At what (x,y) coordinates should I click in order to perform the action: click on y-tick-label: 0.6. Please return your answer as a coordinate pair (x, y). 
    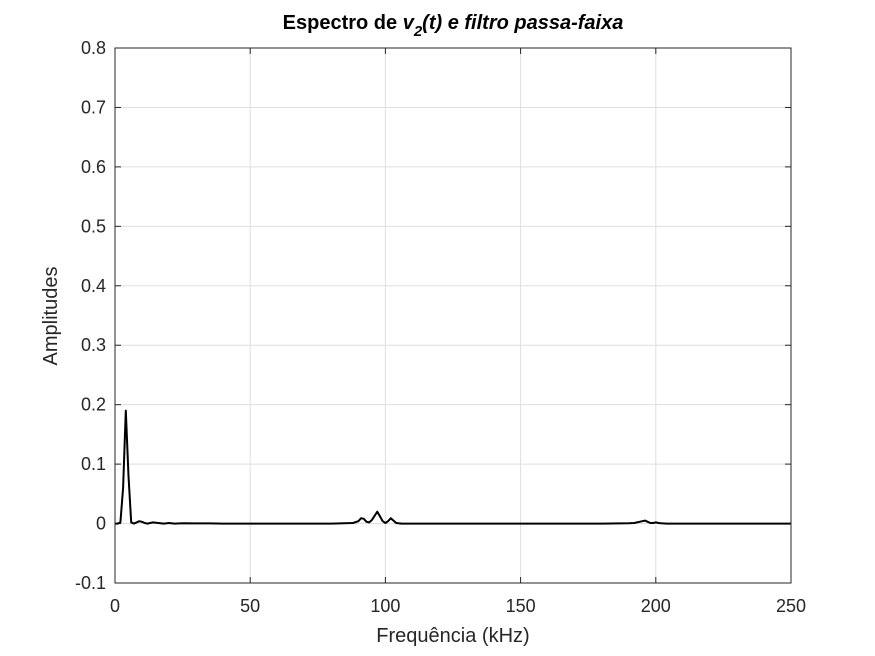
    Looking at the image, I should click on (93, 167).